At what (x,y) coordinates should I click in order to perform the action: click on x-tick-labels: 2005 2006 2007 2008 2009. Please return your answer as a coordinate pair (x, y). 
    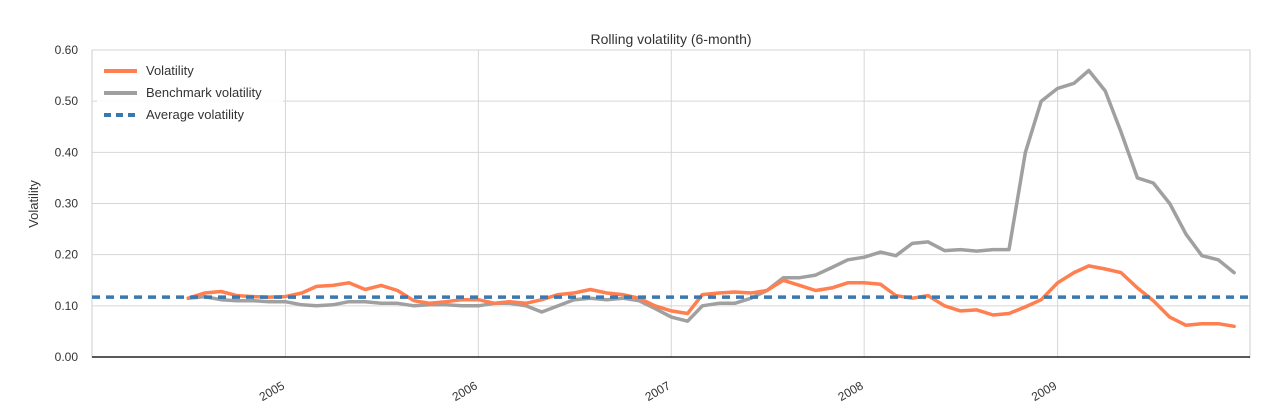
    Looking at the image, I should click on (658, 391).